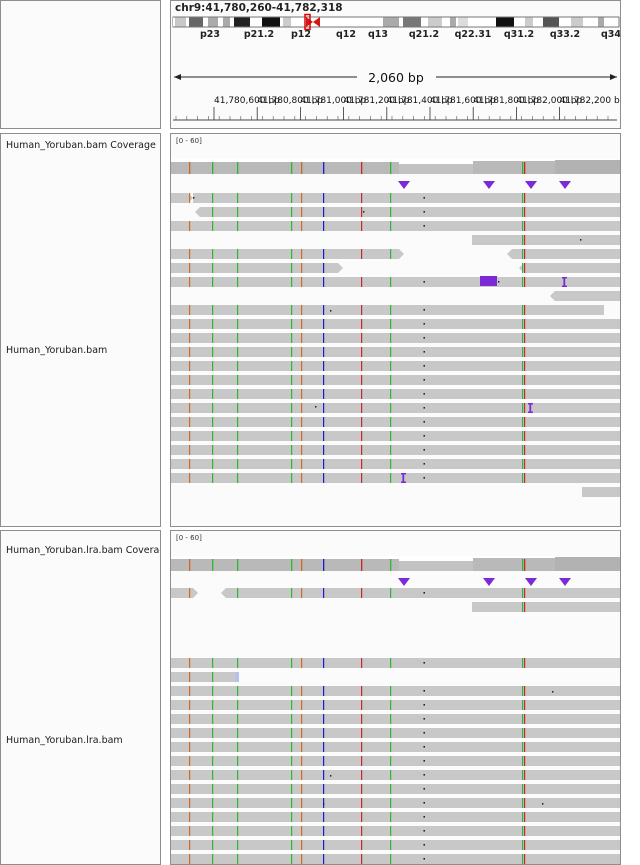 This screenshot has width=640, height=865. What do you see at coordinates (83, 550) in the screenshot?
I see `coverage-track-name: Human_Yoruban.lra.bam Coverage` at bounding box center [83, 550].